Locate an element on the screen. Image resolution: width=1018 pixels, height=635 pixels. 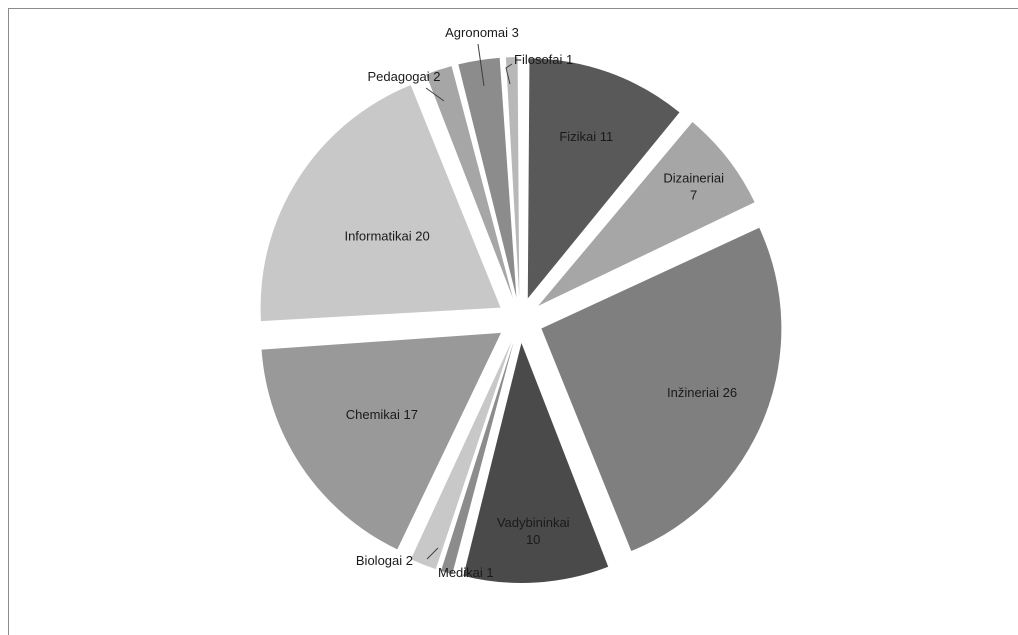
pie-slice-chemikai is located at coordinates (381, 441).